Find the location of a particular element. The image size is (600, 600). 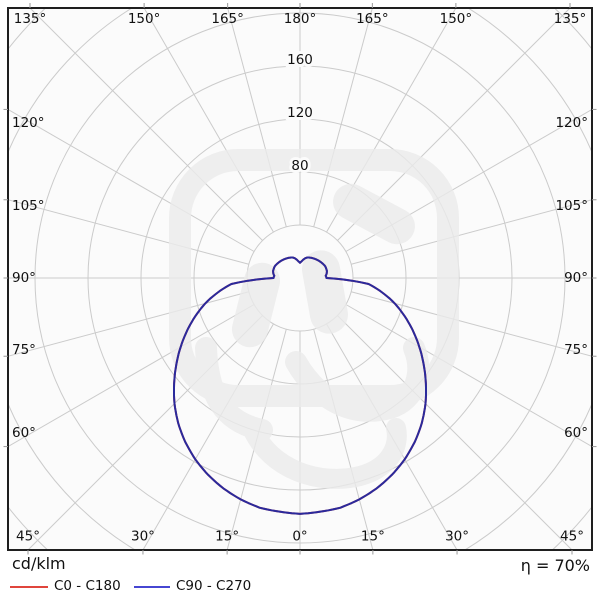

angle-label: 0° is located at coordinates (299, 537).